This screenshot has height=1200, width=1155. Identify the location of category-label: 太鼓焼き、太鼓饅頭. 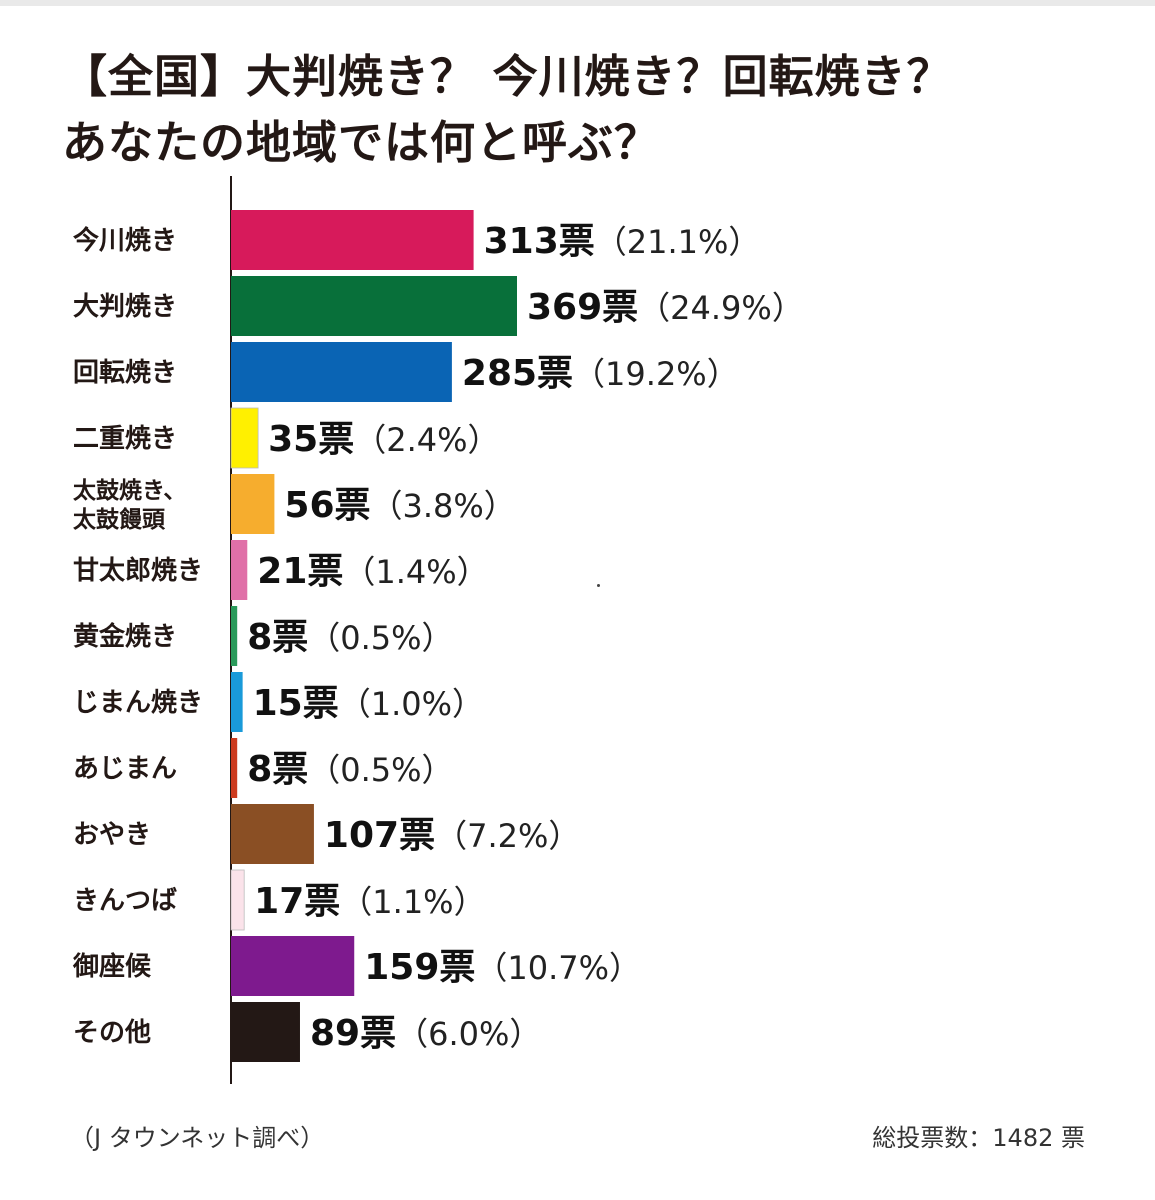
(129, 505).